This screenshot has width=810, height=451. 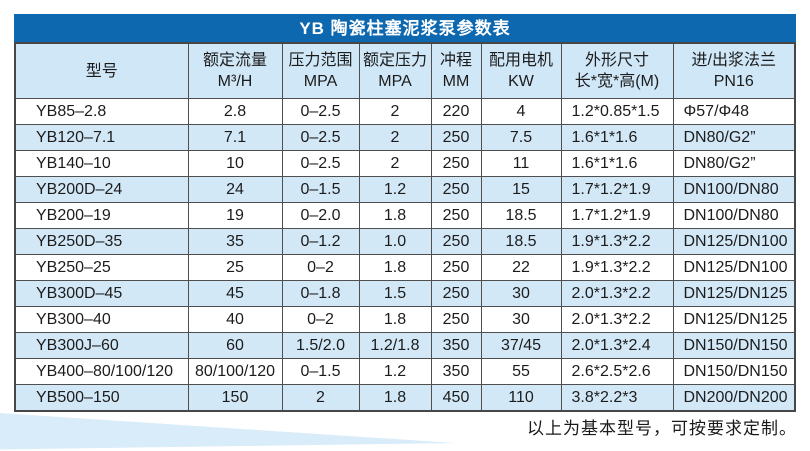 I want to click on cell: 1.2*0.85*1.5, so click(x=617, y=111).